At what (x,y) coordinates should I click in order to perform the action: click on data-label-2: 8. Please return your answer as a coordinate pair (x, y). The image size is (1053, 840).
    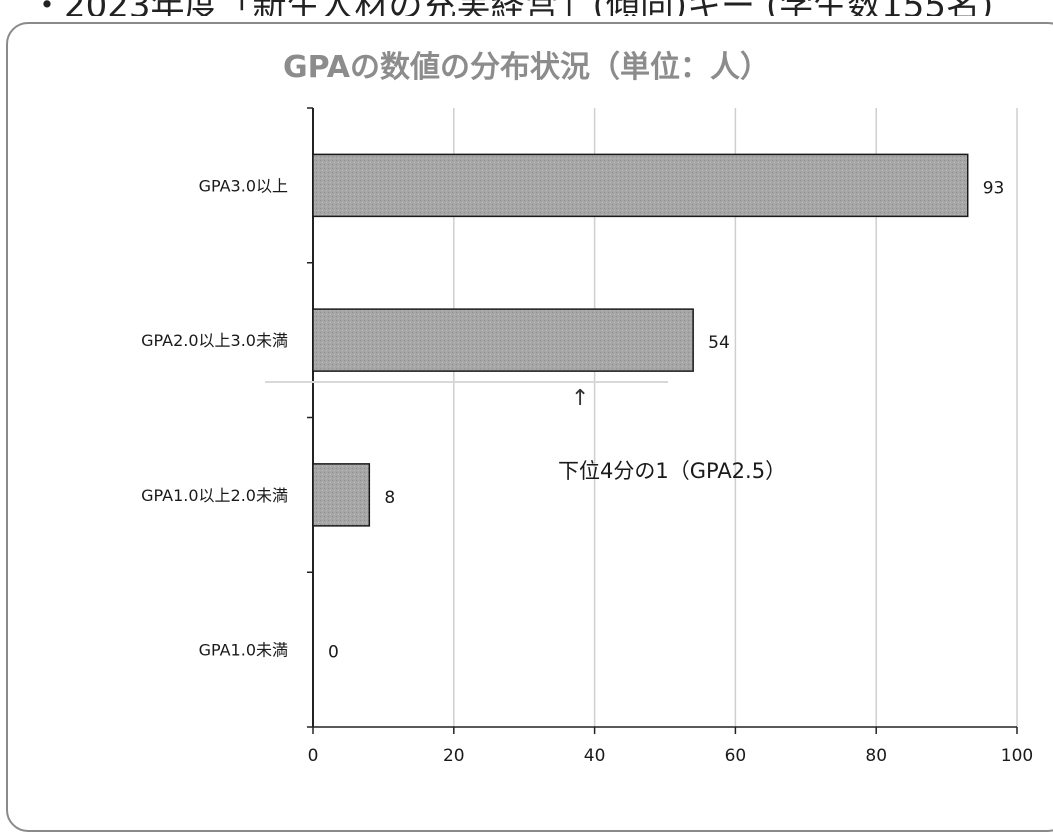
    Looking at the image, I should click on (389, 498).